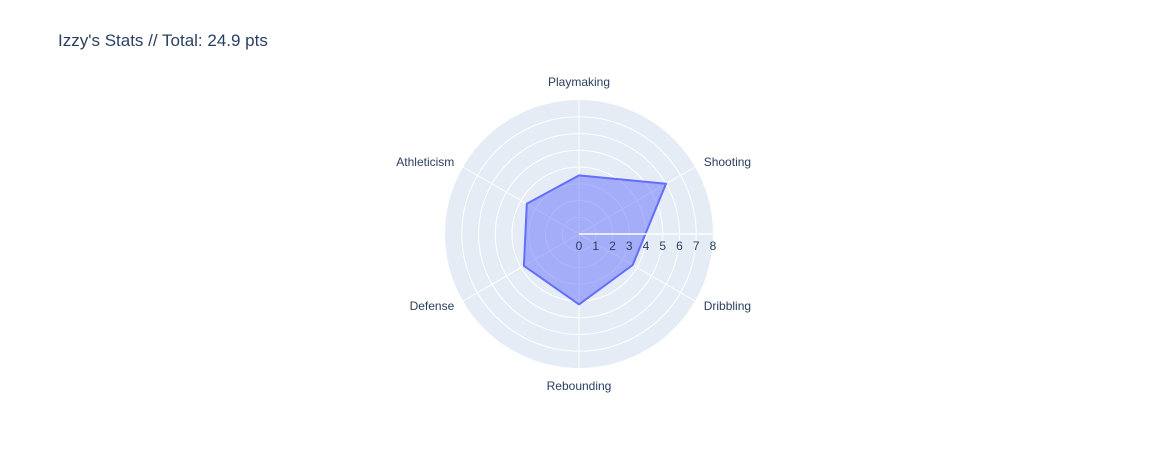 The image size is (1159, 450). What do you see at coordinates (646, 246) in the screenshot?
I see `radial-tick-label: 4` at bounding box center [646, 246].